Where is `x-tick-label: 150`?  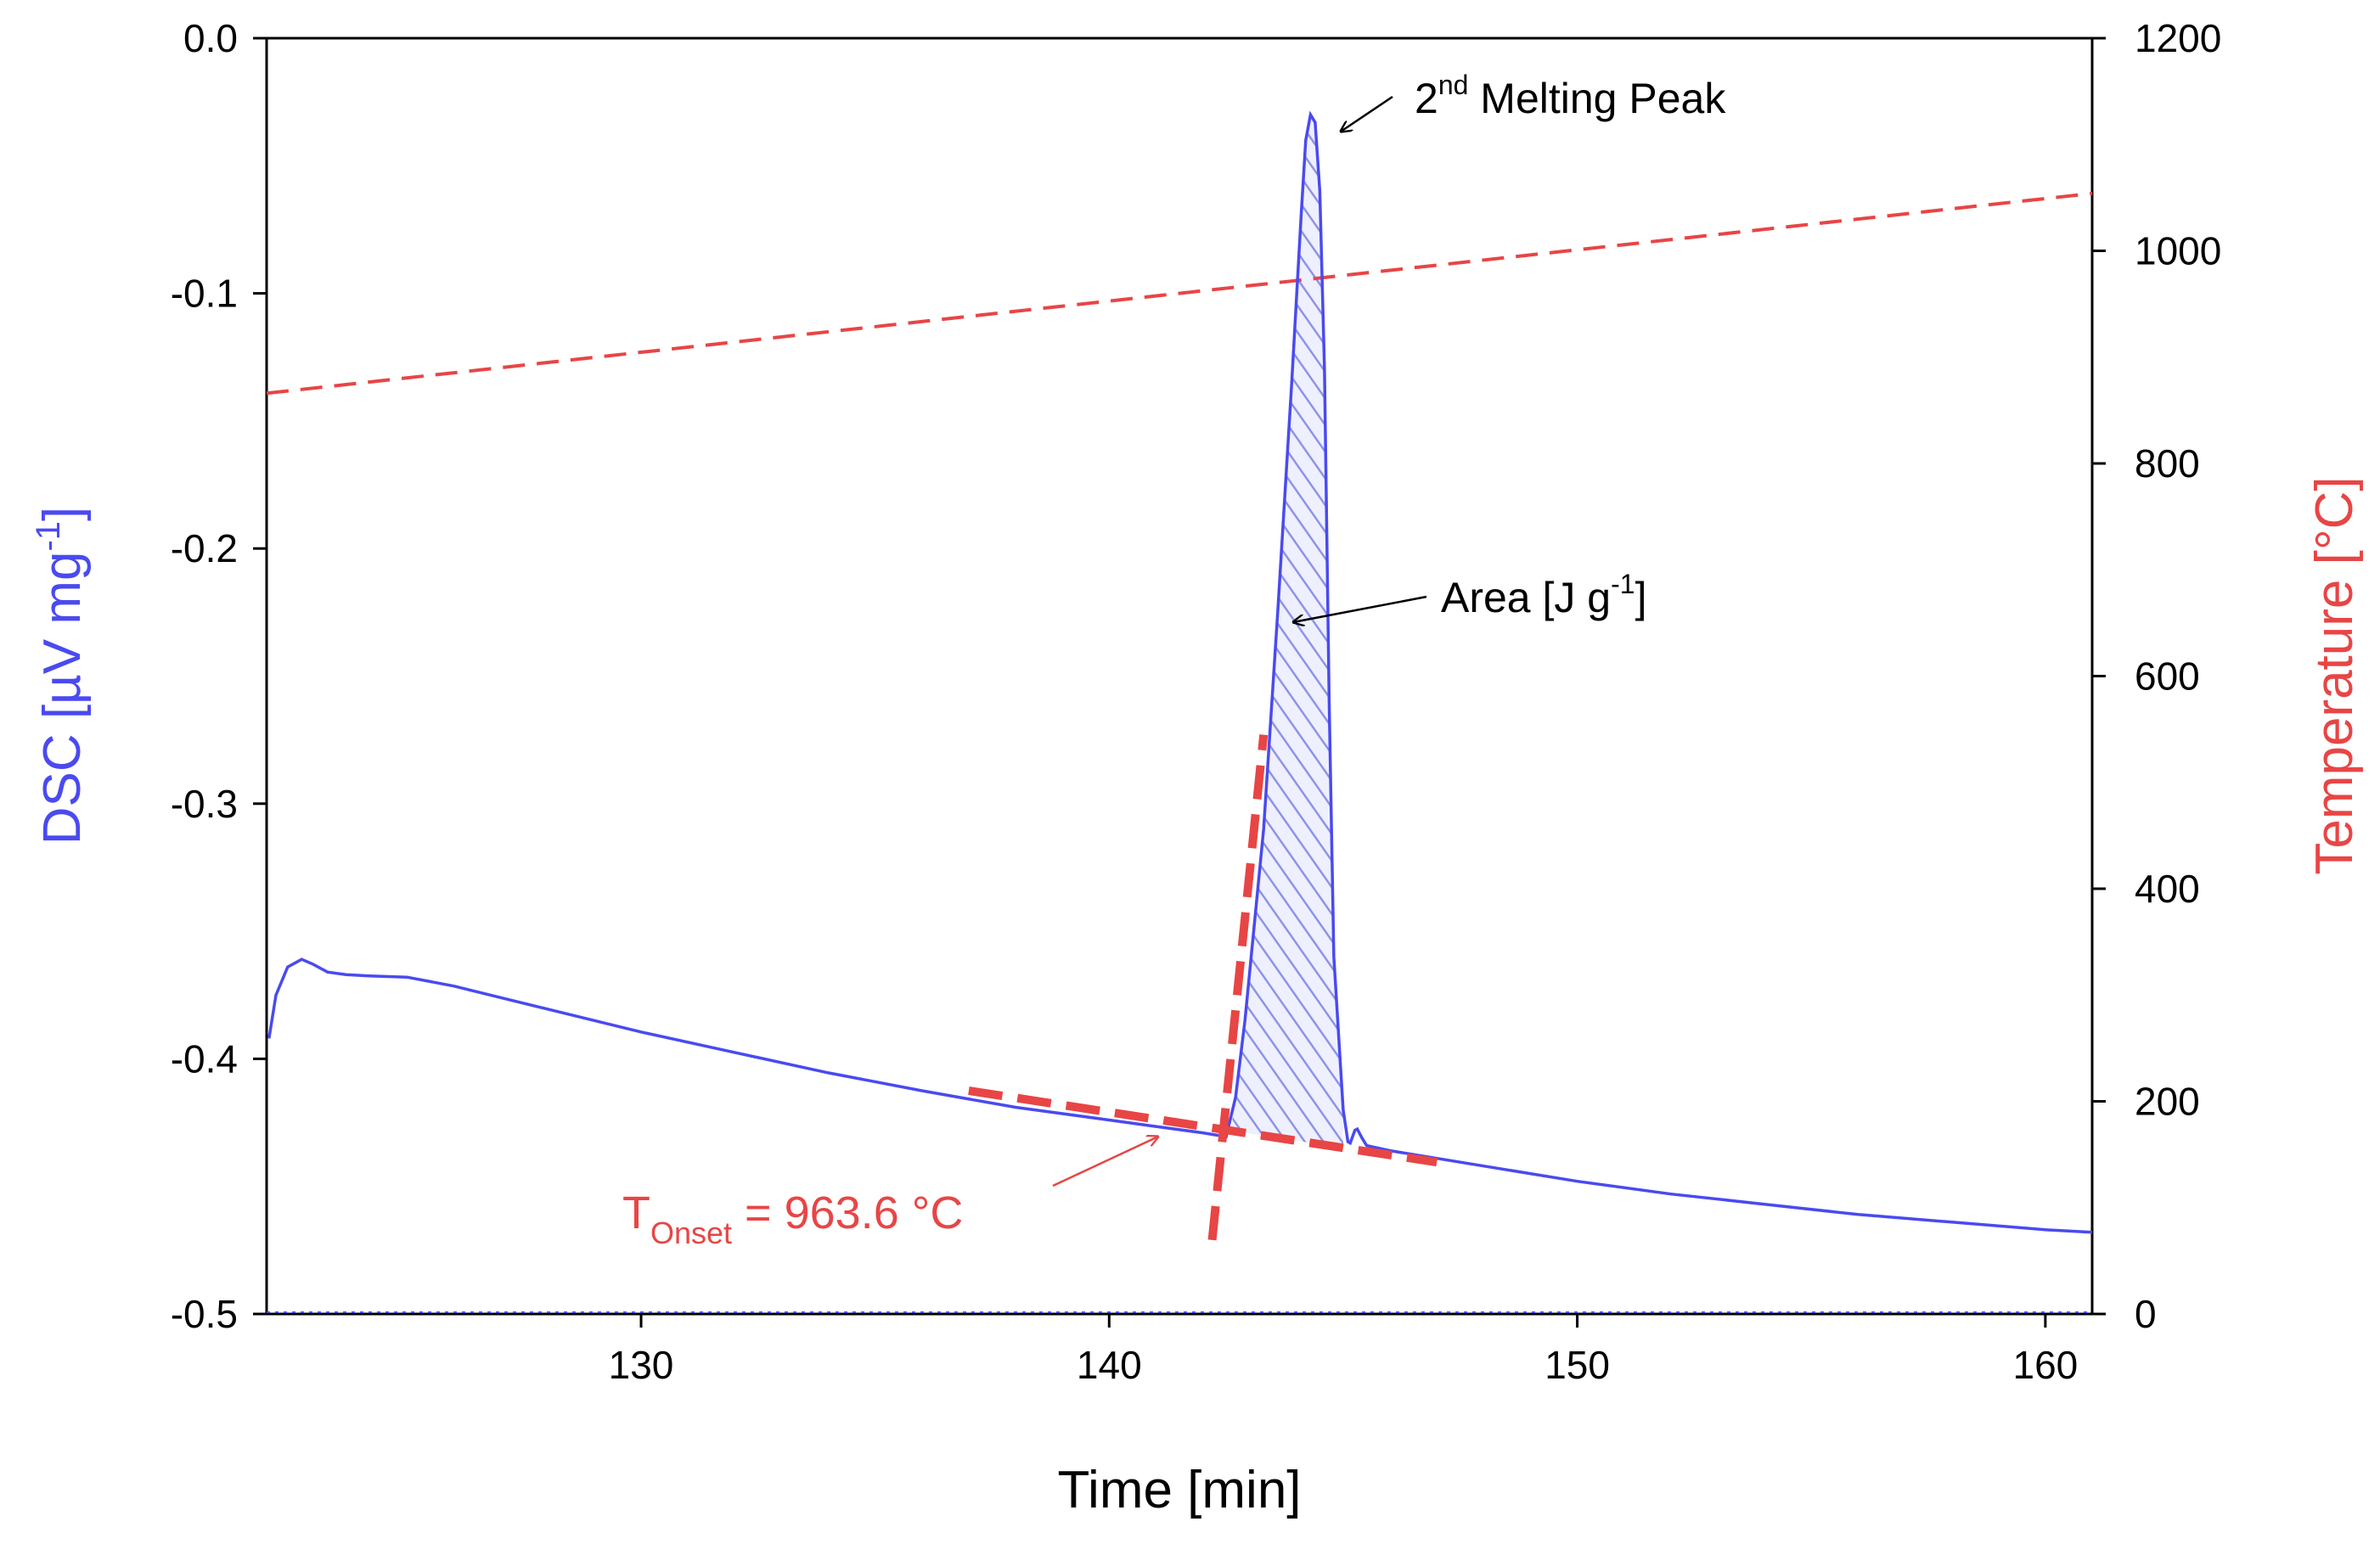 x-tick-label: 150 is located at coordinates (1577, 1365).